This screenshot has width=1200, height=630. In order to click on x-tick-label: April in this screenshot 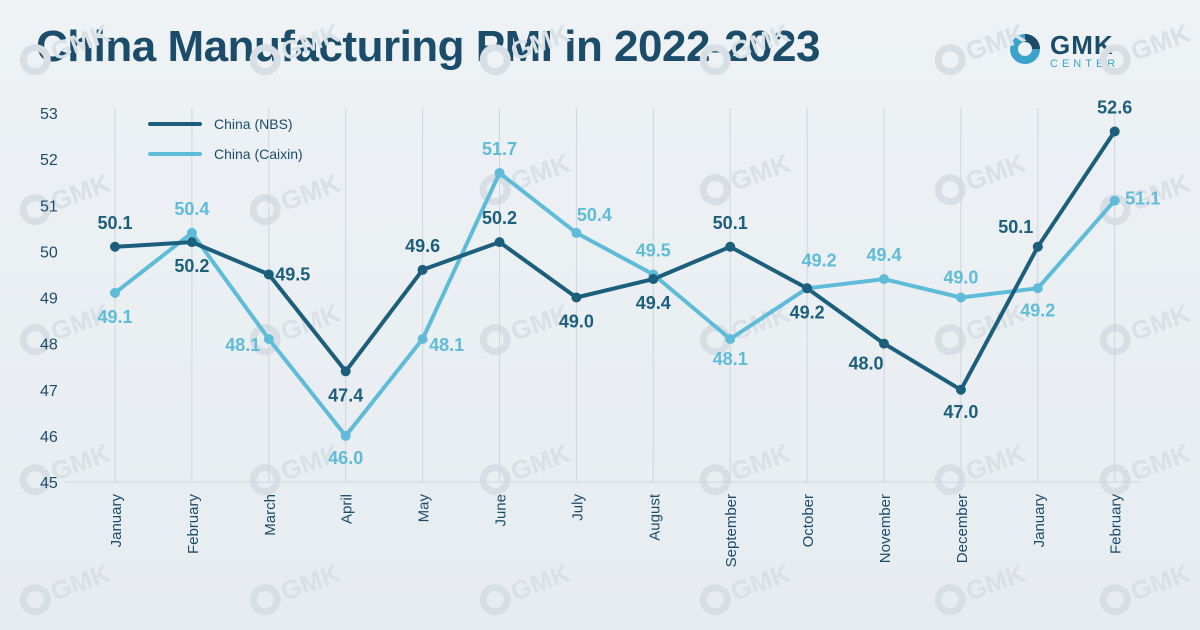, I will do `click(347, 509)`.